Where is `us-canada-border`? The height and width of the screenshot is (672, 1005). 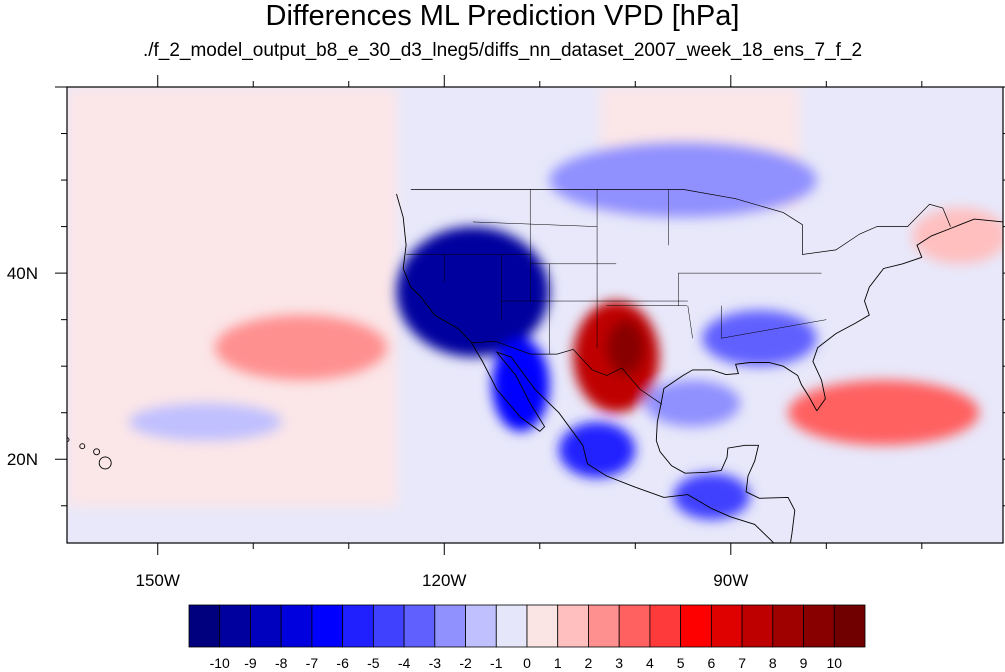 us-canada-border is located at coordinates (680, 222).